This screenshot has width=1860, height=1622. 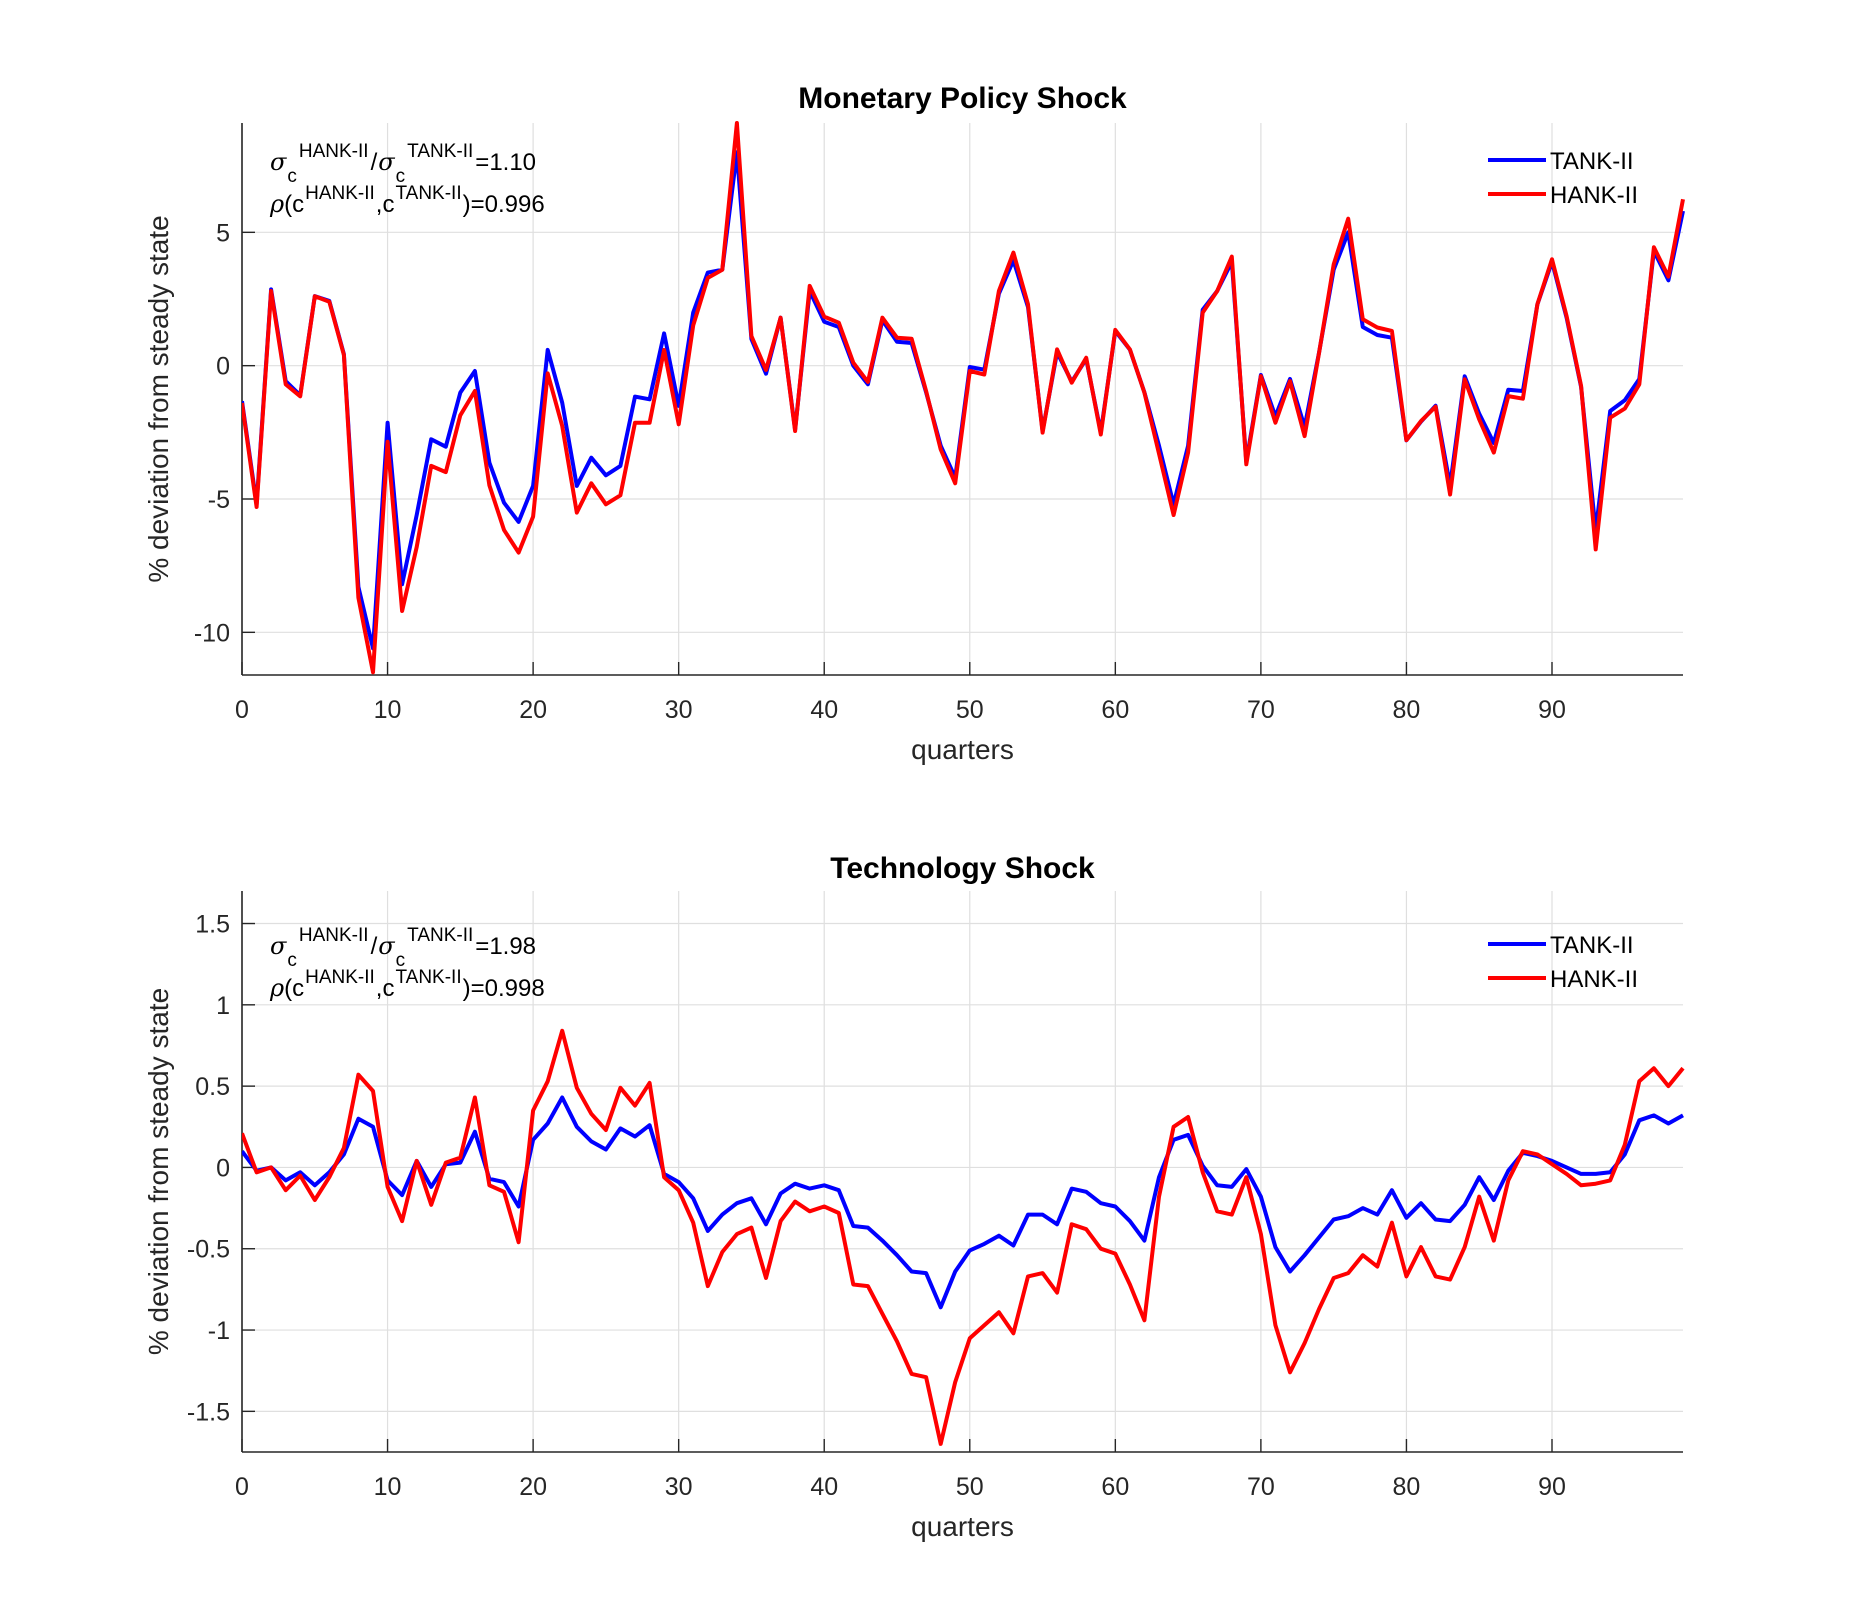 I want to click on ratio-value: =1.10, so click(x=505, y=162).